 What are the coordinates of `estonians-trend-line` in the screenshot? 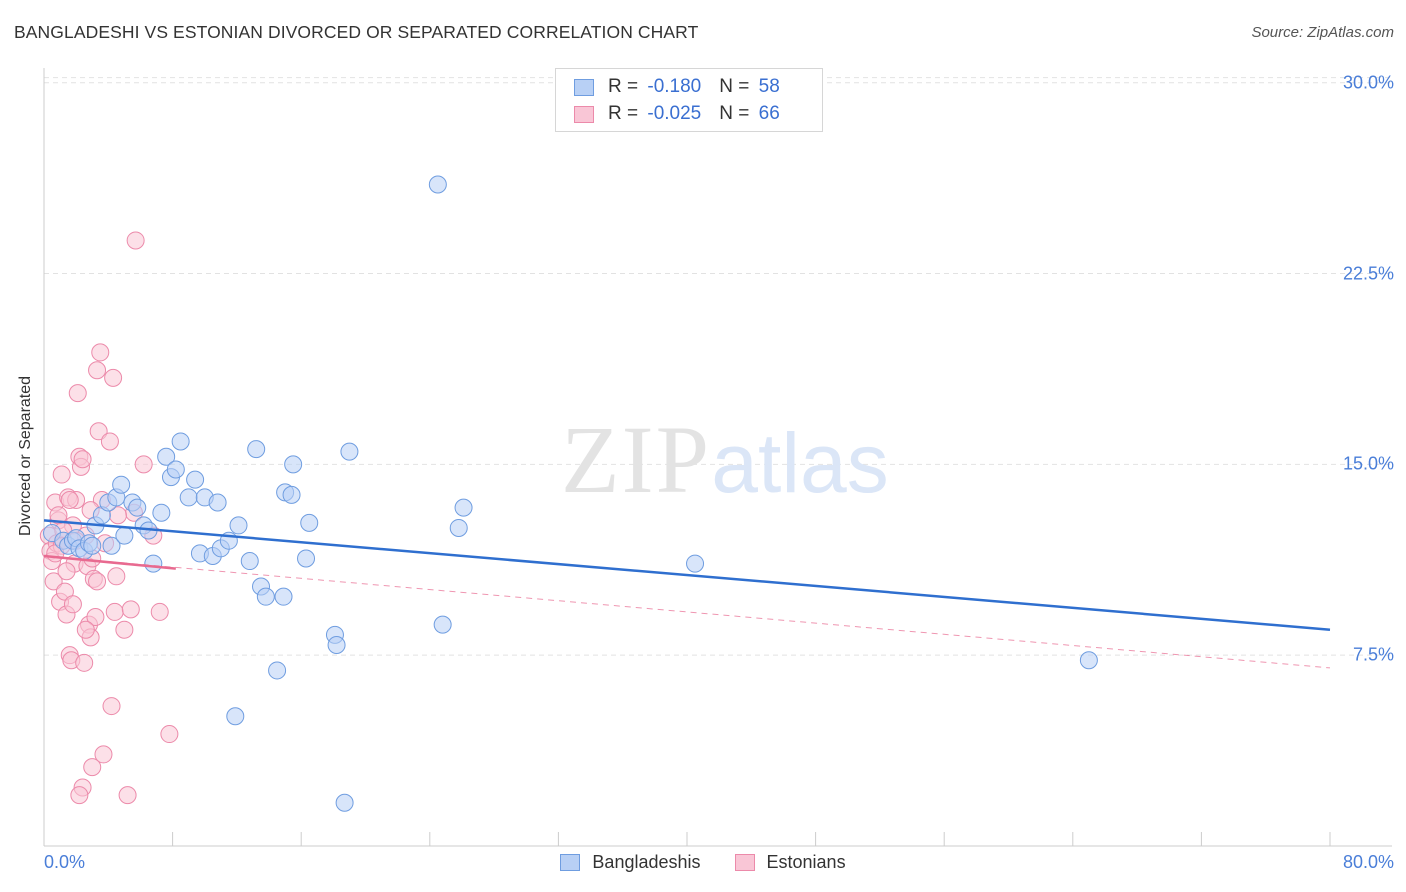 It's located at (109, 562).